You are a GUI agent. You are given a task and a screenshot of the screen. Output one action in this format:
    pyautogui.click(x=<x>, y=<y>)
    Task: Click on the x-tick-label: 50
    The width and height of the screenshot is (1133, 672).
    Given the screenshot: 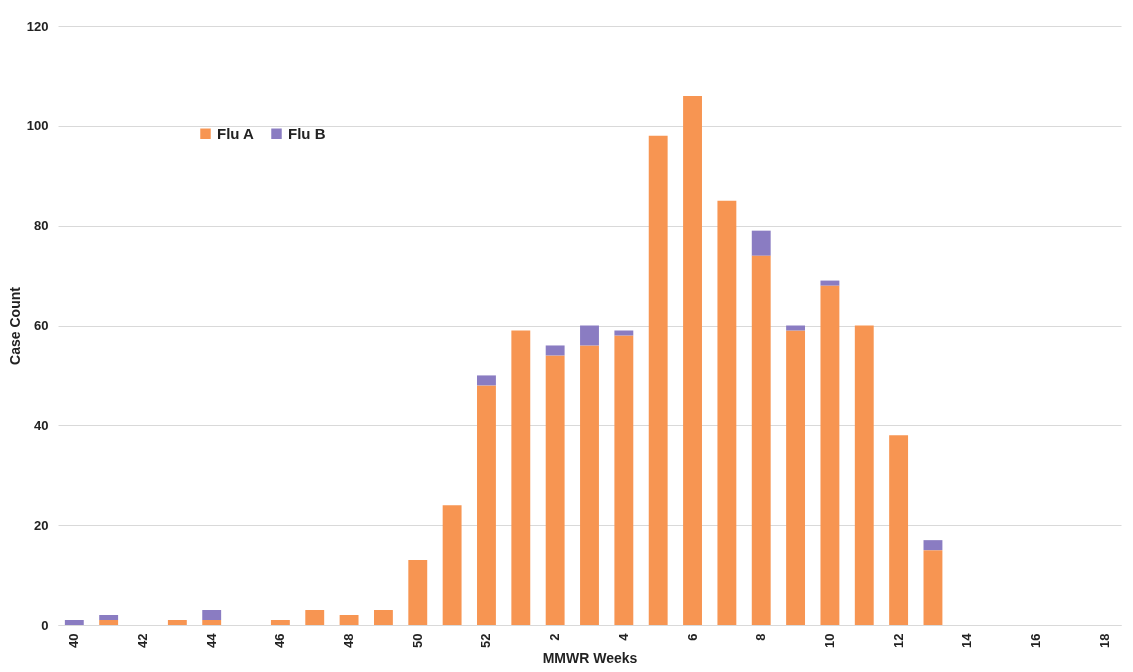 What is the action you would take?
    pyautogui.click(x=417, y=640)
    